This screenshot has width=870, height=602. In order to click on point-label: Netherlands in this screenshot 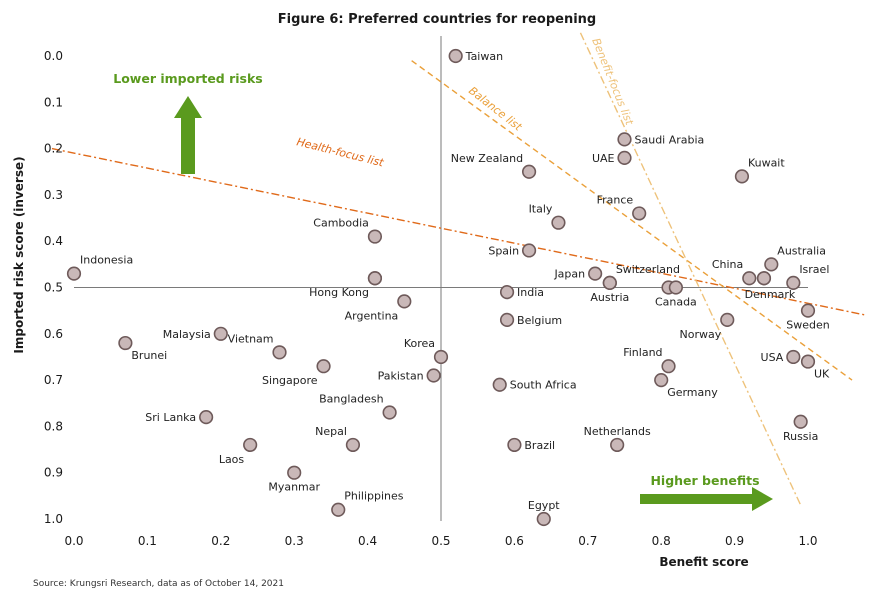, I will do `click(617, 431)`.